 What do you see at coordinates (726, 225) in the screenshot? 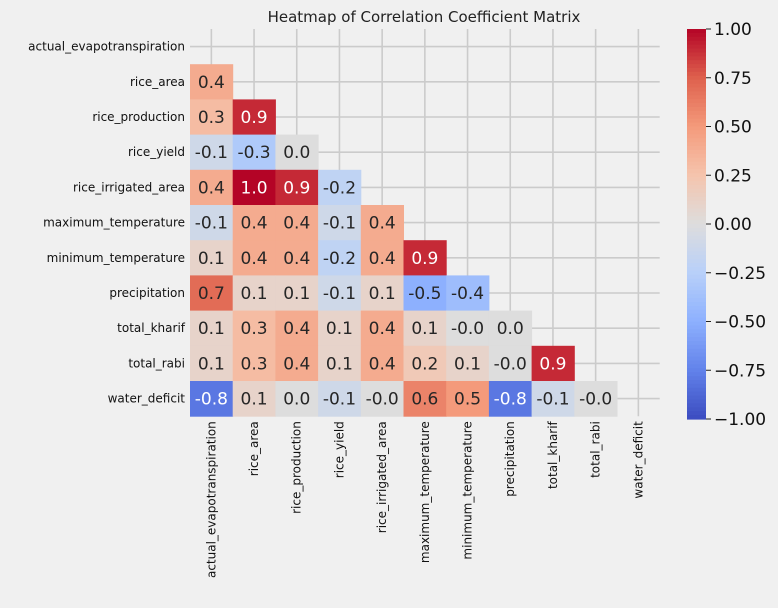
I see `colorbar: 1.00 0.75 0.50 0.25 0.00 −0.25 −0.50 −0.75 −1.00` at bounding box center [726, 225].